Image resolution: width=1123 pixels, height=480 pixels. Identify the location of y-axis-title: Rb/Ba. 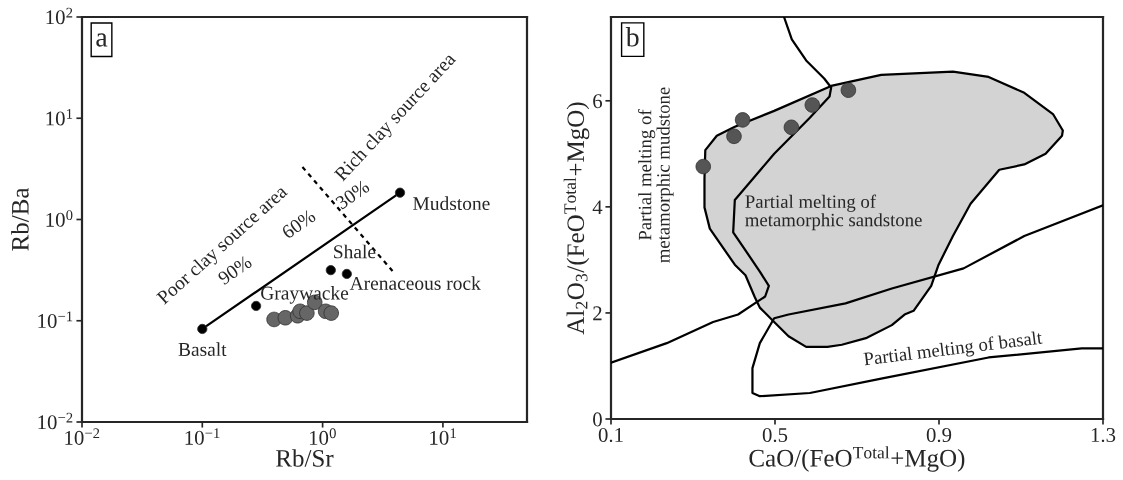
(20, 219).